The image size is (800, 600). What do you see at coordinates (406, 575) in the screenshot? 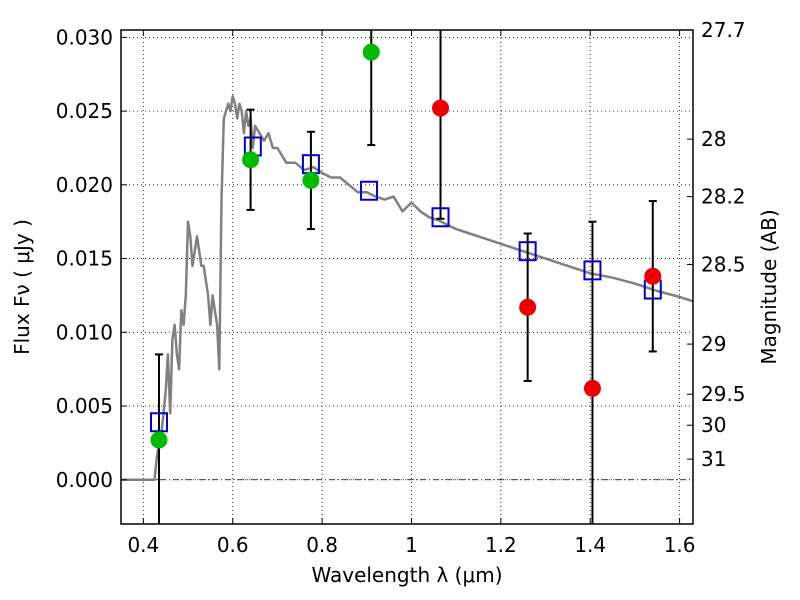
I see `x-axis-label: Wavelength λ (μm)` at bounding box center [406, 575].